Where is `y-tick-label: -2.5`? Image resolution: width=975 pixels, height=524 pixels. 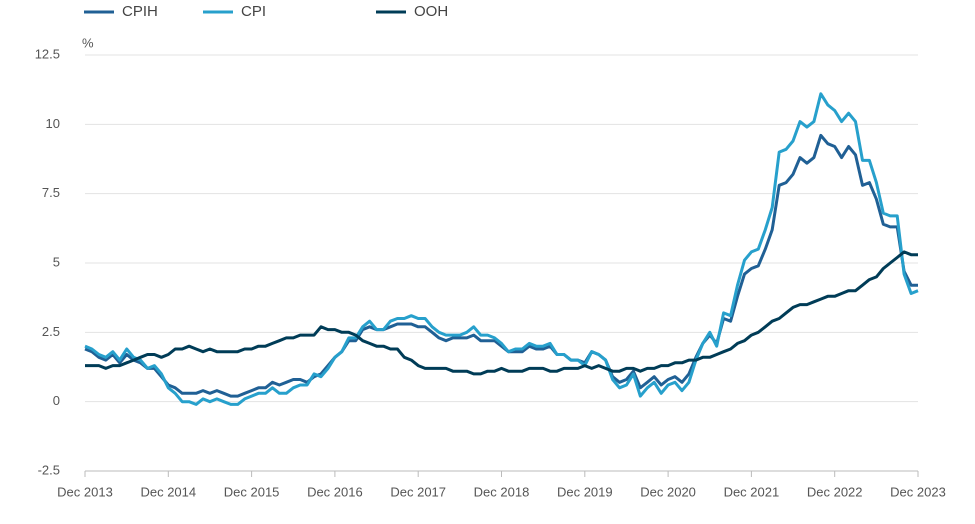
y-tick-label: -2.5 is located at coordinates (49, 469).